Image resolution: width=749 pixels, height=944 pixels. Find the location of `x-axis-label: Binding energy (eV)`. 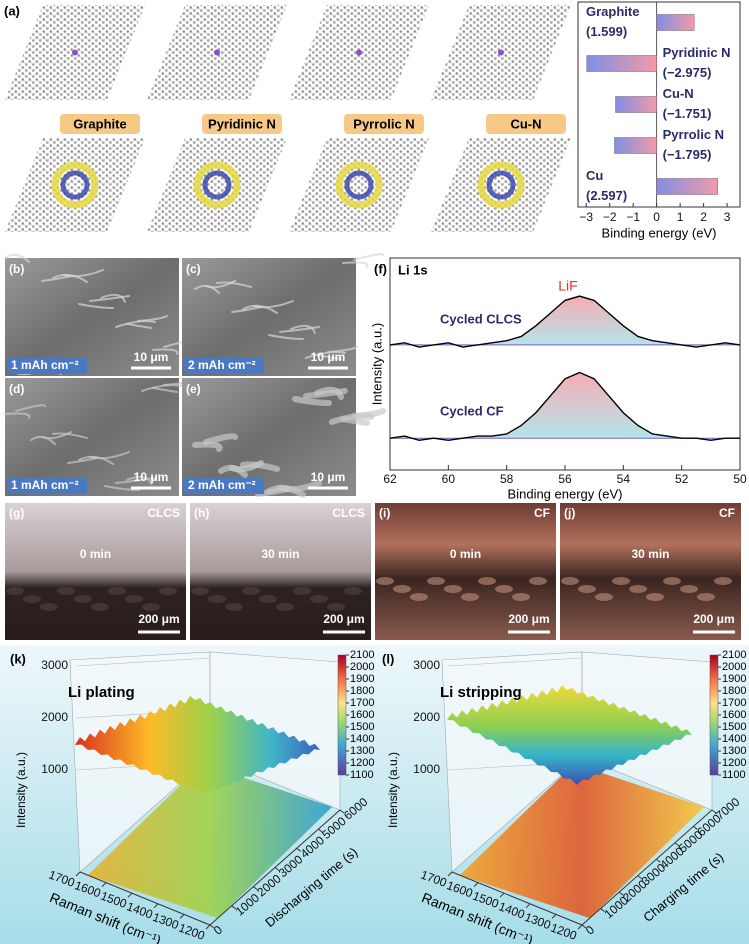

x-axis-label: Binding energy (eV) is located at coordinates (565, 493).